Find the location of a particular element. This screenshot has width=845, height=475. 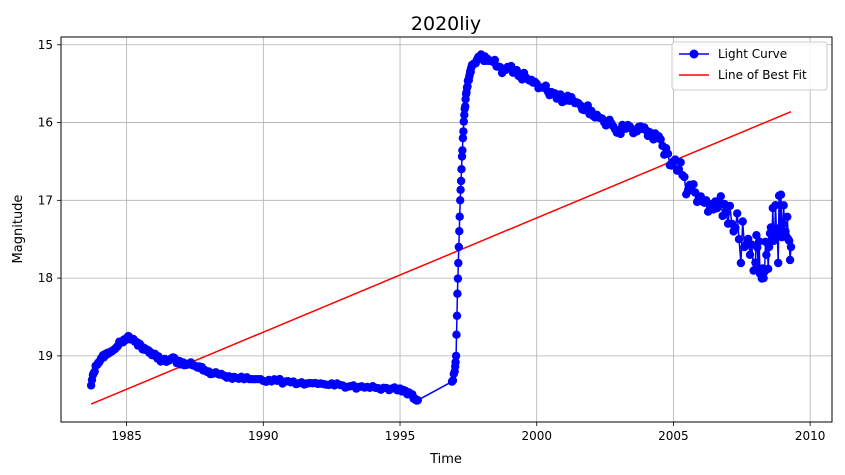

legend-fit-label: Line of Best Fit is located at coordinates (762, 75).